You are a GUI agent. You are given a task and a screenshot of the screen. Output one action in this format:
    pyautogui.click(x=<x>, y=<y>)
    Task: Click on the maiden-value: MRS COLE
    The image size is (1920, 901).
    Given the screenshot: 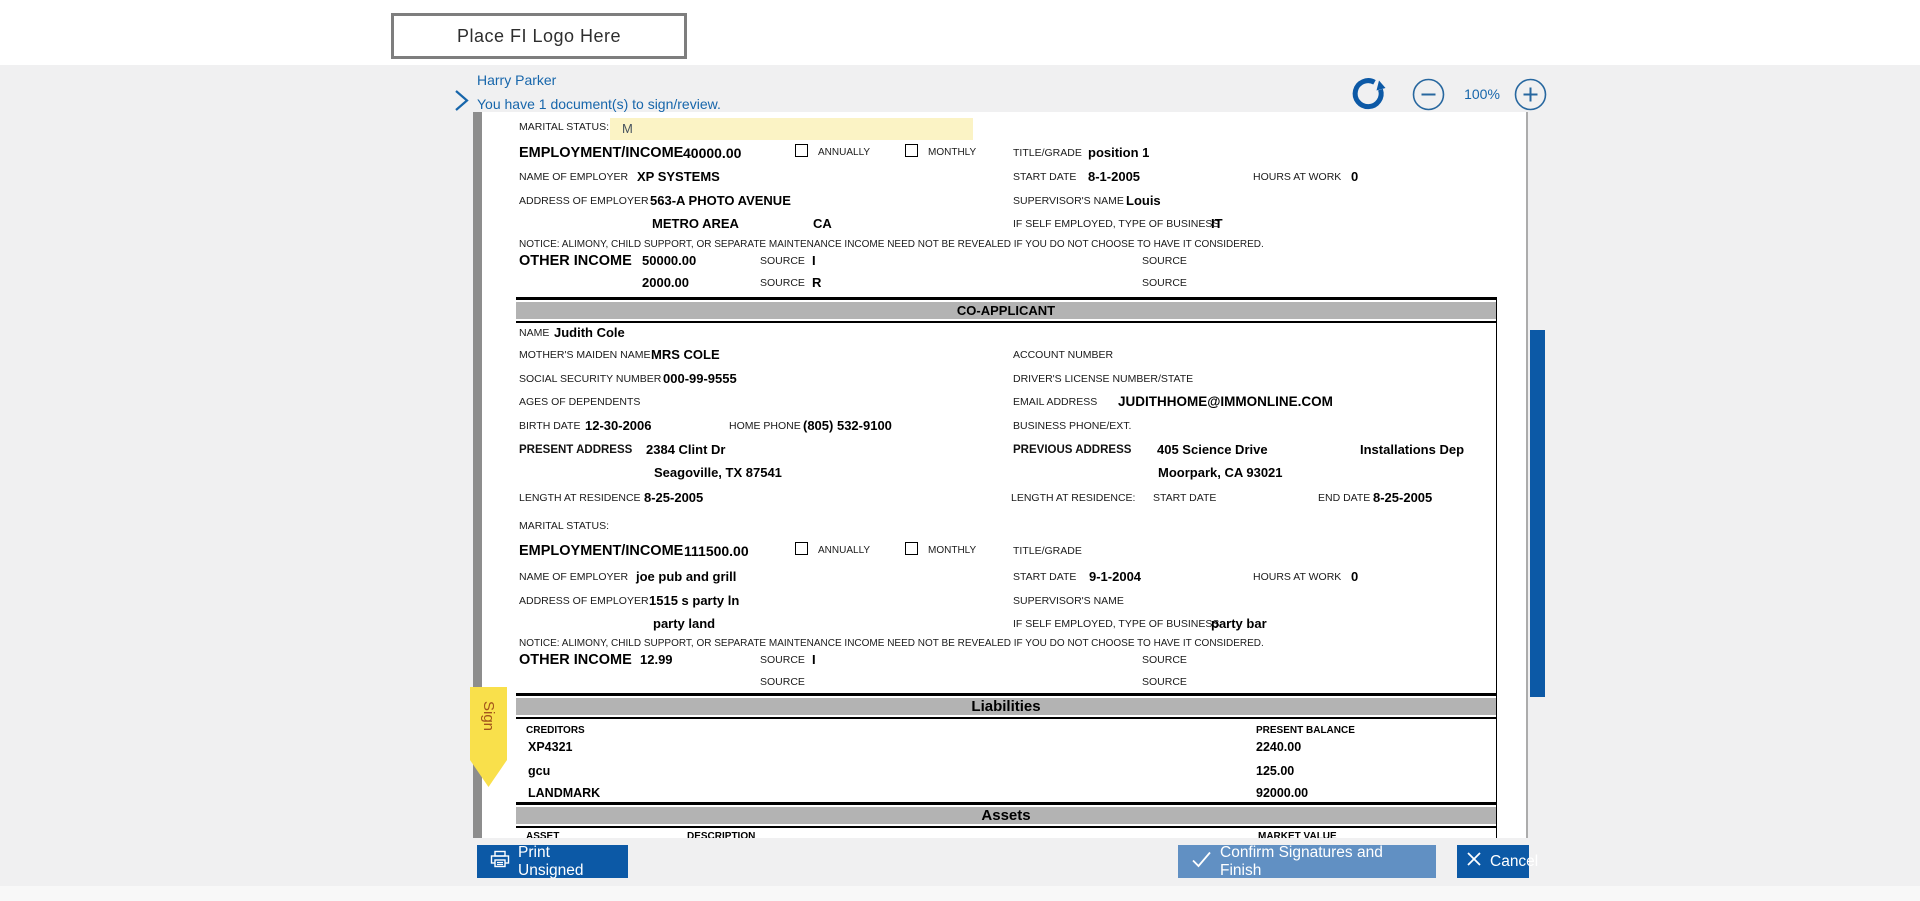 What is the action you would take?
    pyautogui.click(x=685, y=354)
    